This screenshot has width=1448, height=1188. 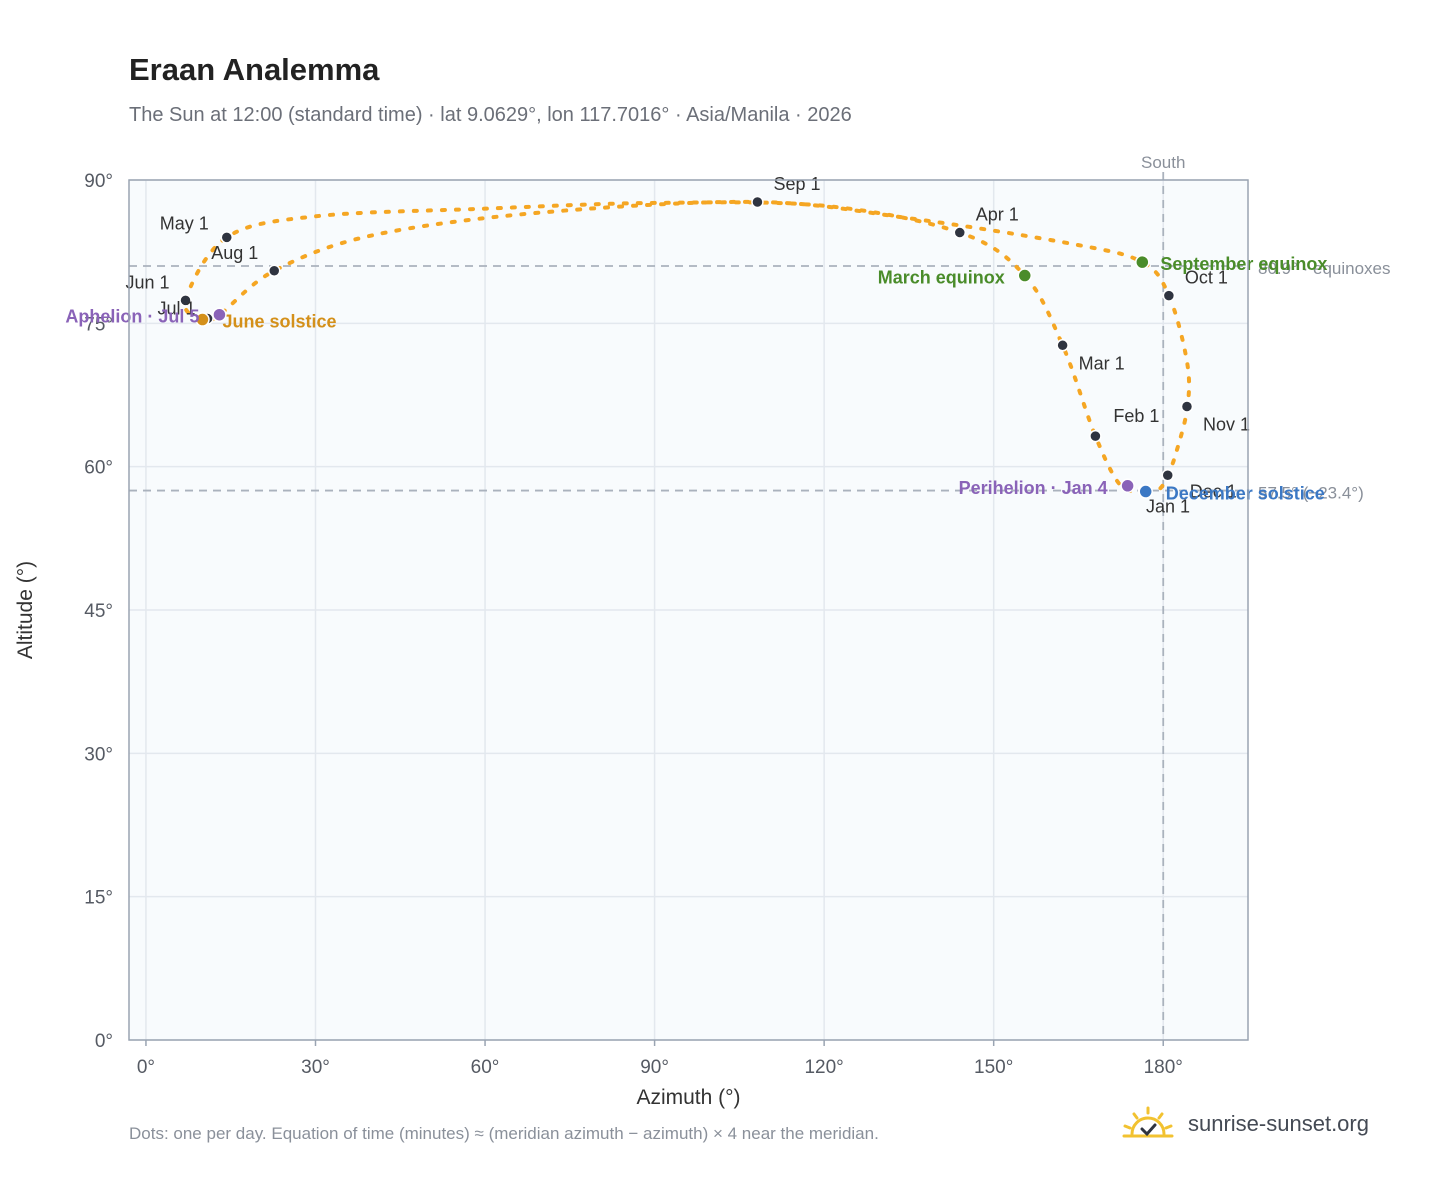 I want to click on y-axis-title: Altitude (°), so click(x=25, y=610).